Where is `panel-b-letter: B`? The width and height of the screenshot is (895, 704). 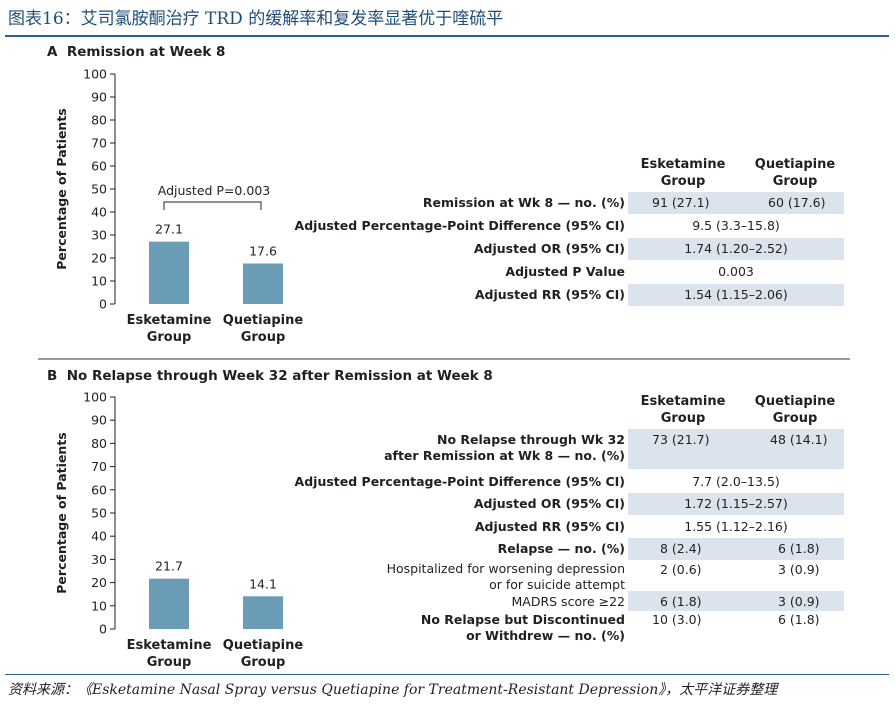 panel-b-letter: B is located at coordinates (52, 376).